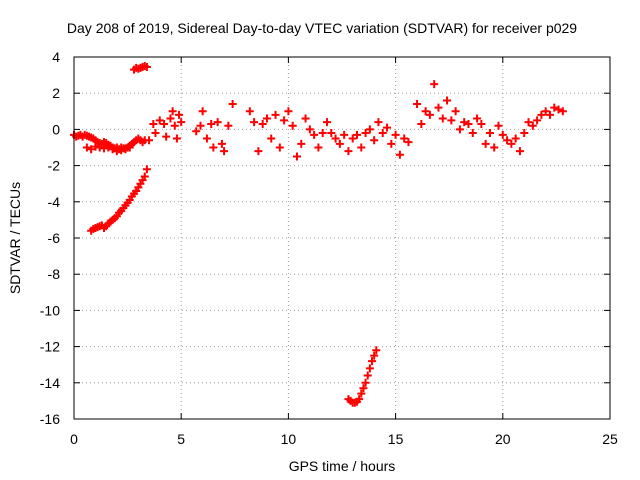  I want to click on y-tick-label: -2, so click(54, 166).